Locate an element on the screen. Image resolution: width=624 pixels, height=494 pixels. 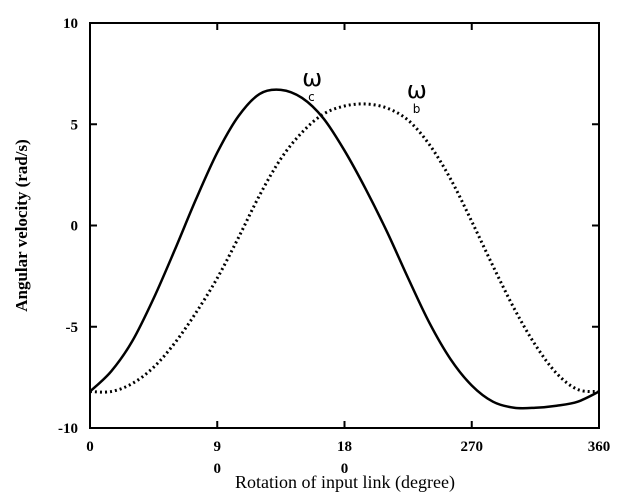
x-tick-label: 0 is located at coordinates (90, 447).